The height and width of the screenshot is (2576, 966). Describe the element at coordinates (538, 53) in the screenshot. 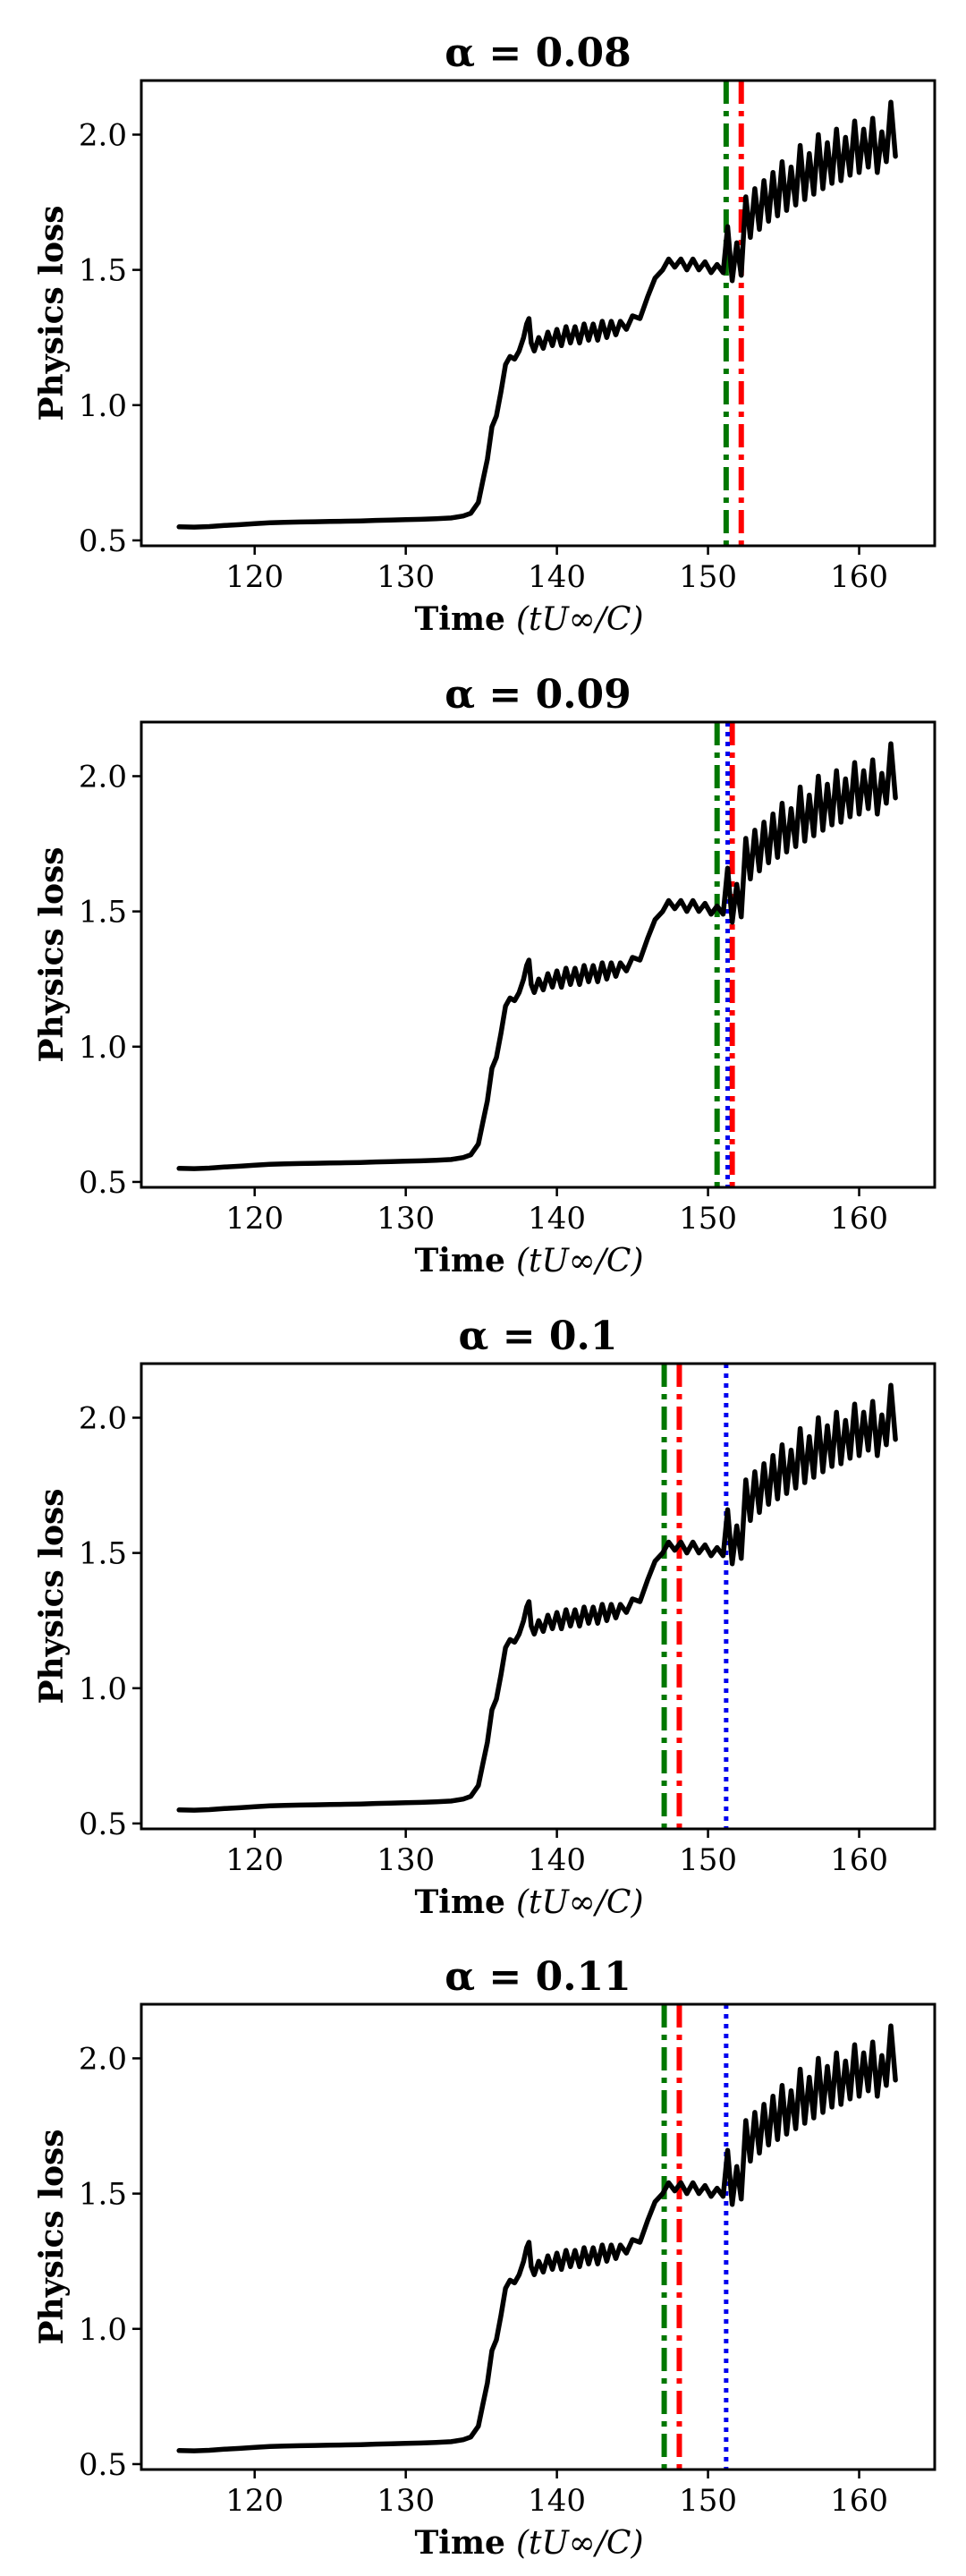

I see `chart-title: α = 0.08` at that location.